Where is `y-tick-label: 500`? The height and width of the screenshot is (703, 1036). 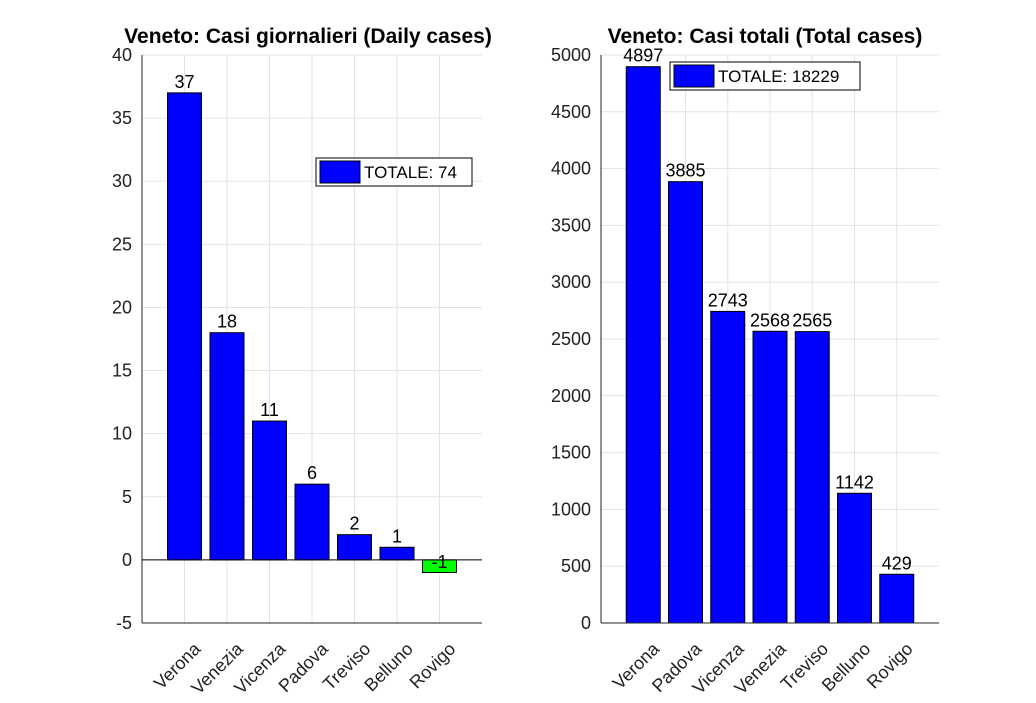
y-tick-label: 500 is located at coordinates (576, 566).